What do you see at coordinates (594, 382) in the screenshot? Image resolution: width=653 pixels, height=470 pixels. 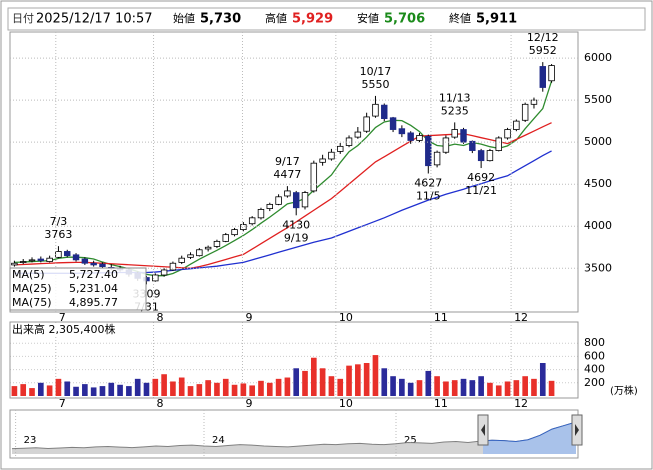 I see `y-tick-label: 200` at bounding box center [594, 382].